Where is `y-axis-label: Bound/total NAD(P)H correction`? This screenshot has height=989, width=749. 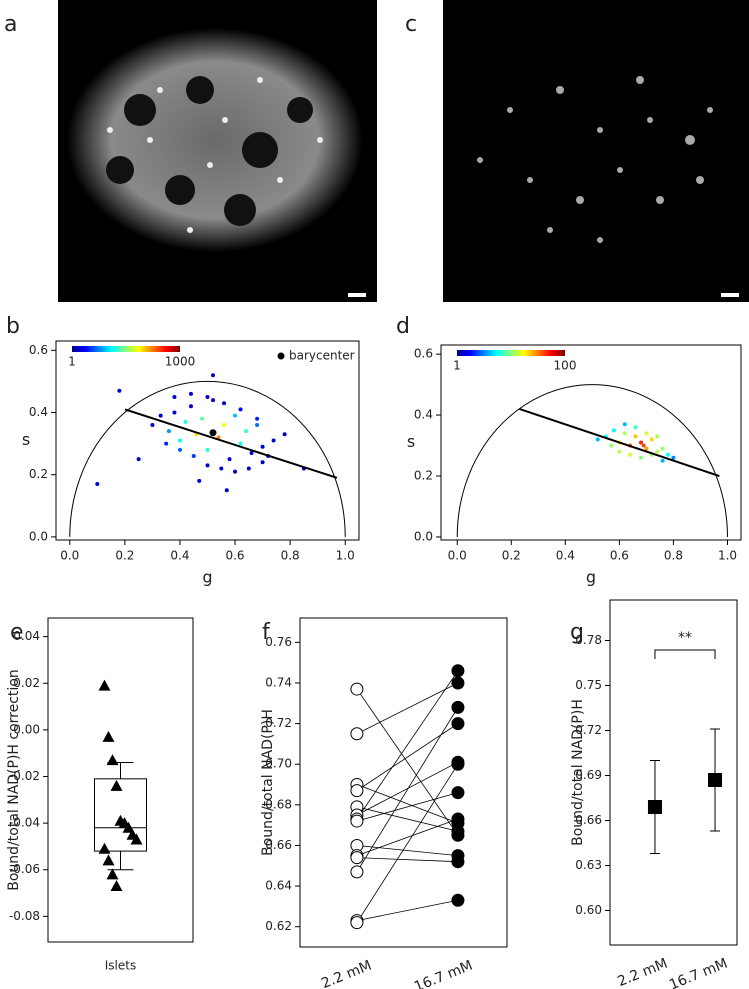 y-axis-label: Bound/total NAD(P)H correction is located at coordinates (14, 780).